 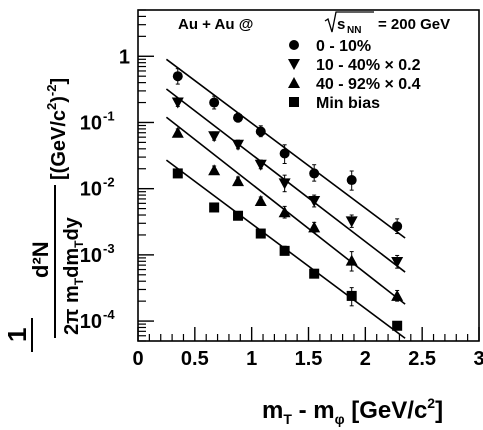 I want to click on x-tick-label: 3, so click(x=478, y=359).